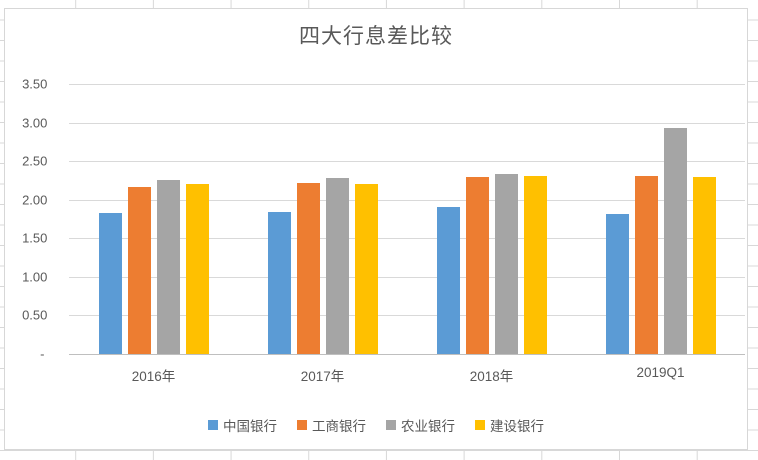 Image resolution: width=758 pixels, height=460 pixels. I want to click on bar-农业银行-2016年, so click(168, 267).